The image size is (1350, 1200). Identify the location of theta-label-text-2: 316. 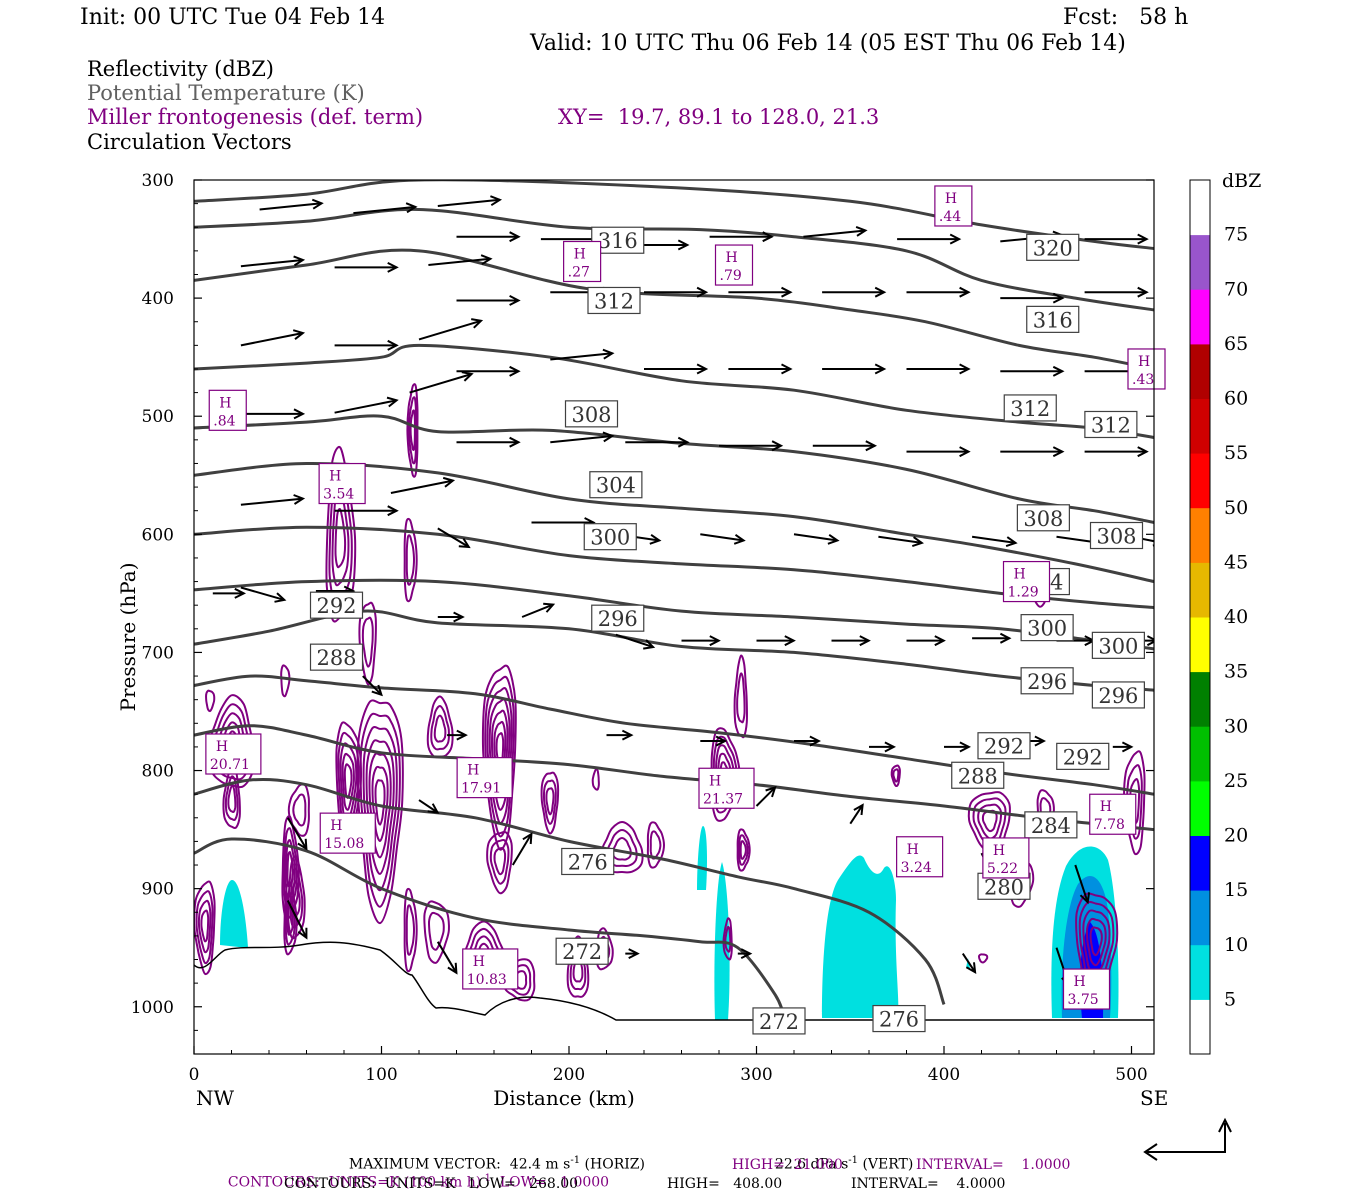
(1053, 320).